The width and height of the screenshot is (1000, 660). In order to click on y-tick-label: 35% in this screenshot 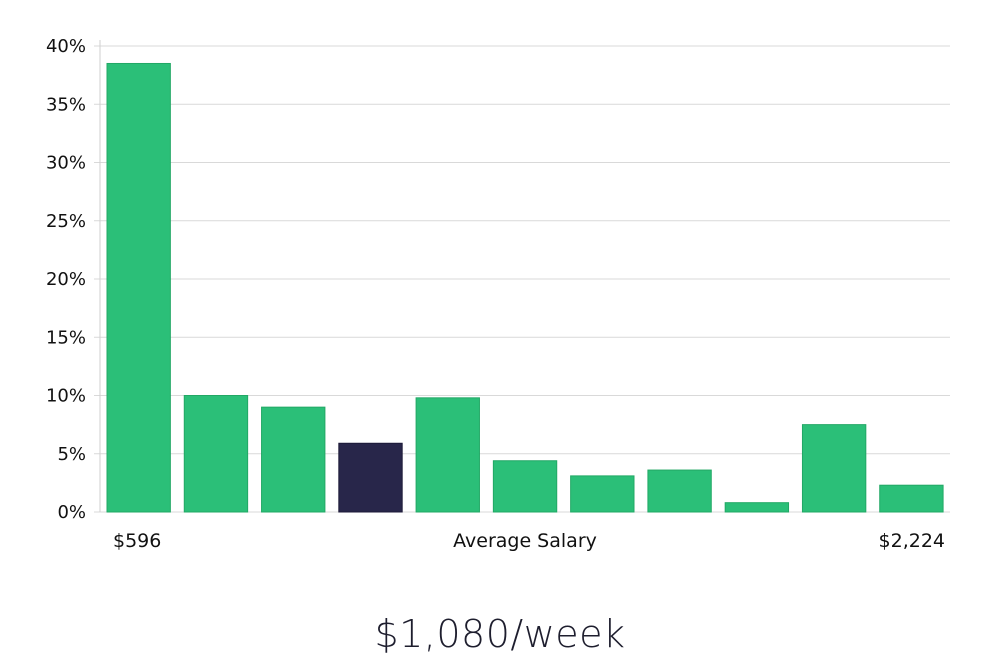, I will do `click(66, 104)`.